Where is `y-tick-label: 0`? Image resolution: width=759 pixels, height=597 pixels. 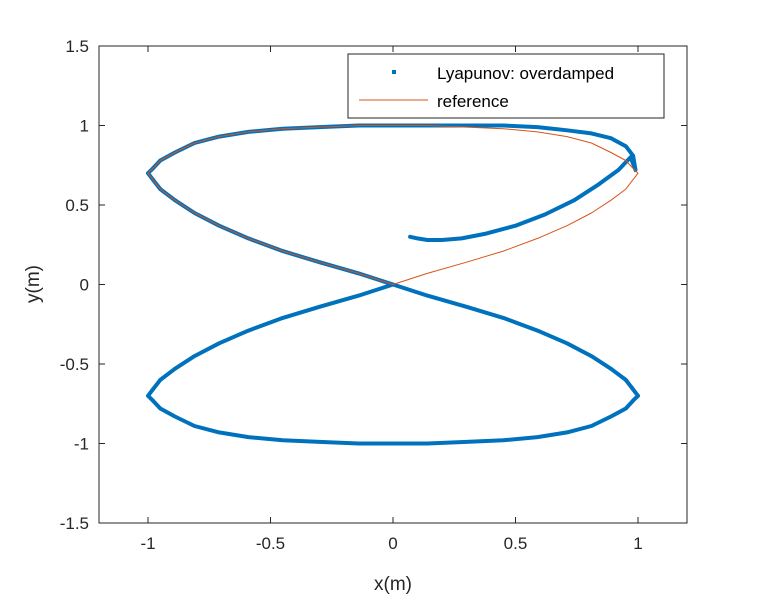
y-tick-label: 0 is located at coordinates (84, 285).